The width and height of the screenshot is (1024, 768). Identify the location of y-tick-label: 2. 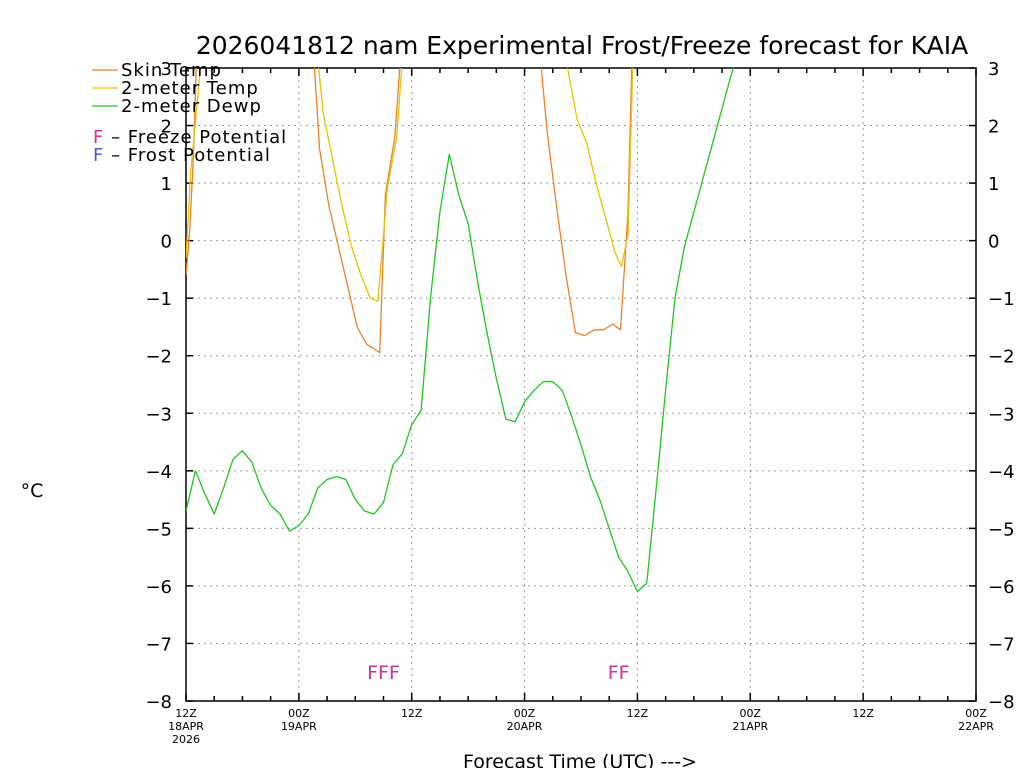
(166, 127).